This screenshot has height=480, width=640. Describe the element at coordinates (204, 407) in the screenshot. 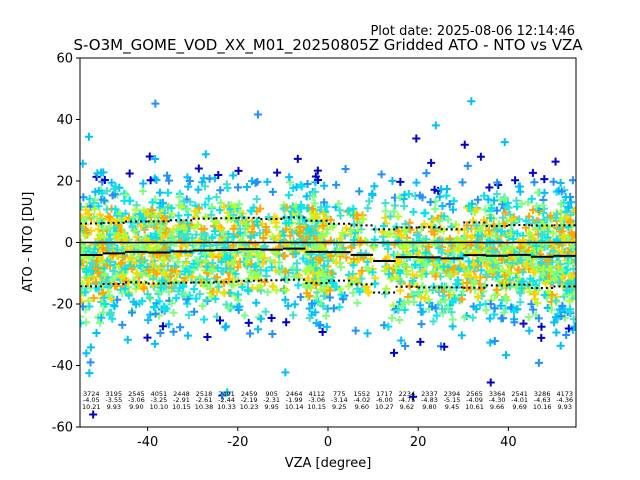

I see `bin-std-label: 10.38` at that location.